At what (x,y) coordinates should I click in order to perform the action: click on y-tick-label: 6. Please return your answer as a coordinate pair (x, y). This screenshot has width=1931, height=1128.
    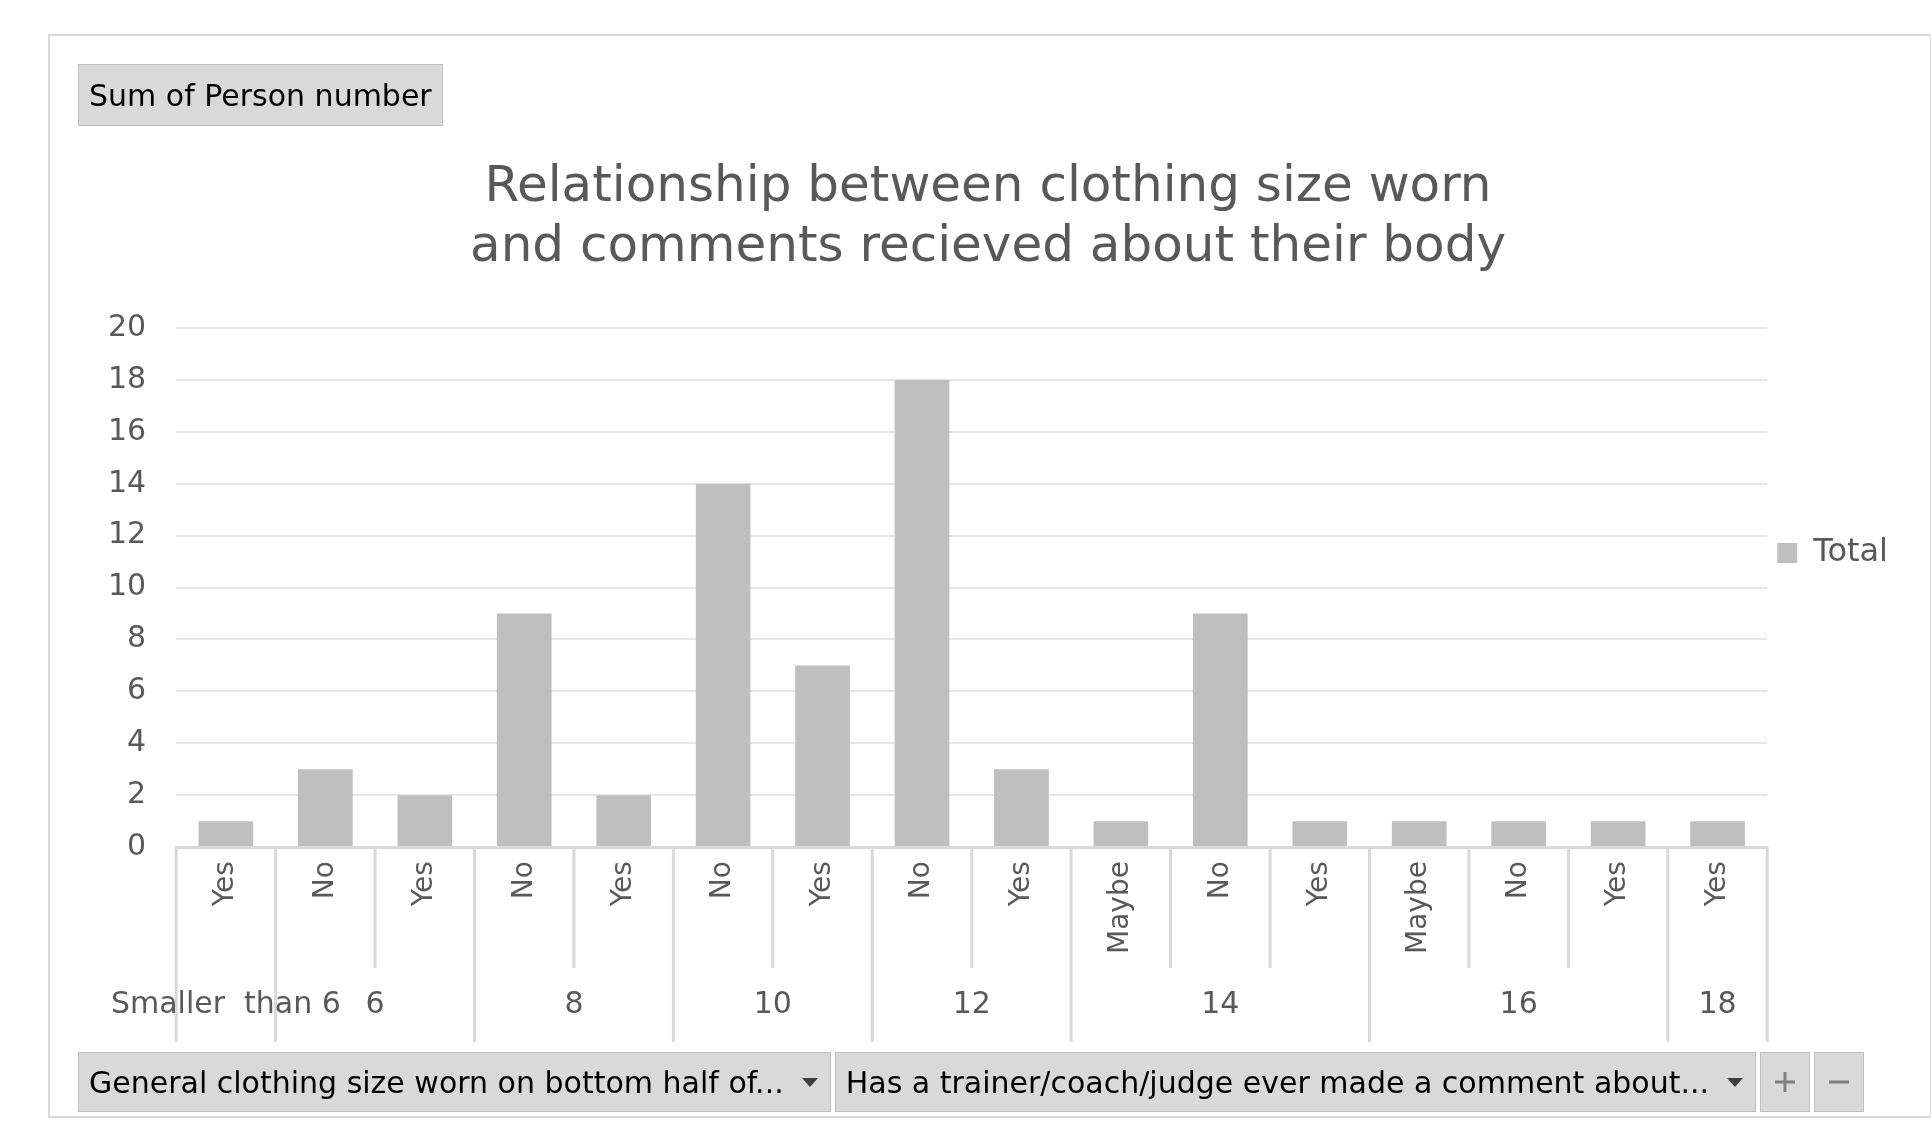
    Looking at the image, I should click on (137, 689).